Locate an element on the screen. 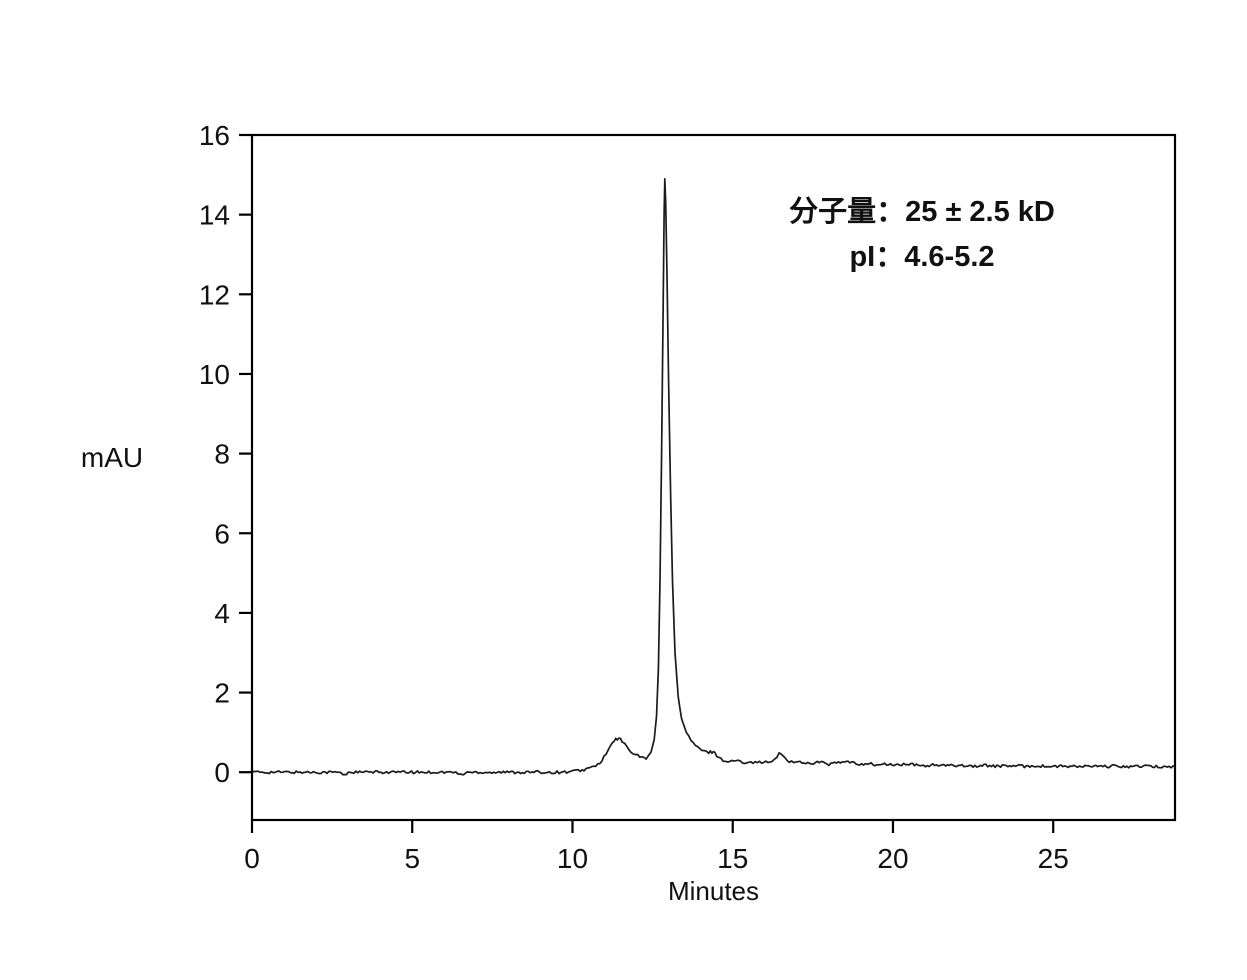 Image resolution: width=1247 pixels, height=980 pixels. y-tick-label: 10 is located at coordinates (214, 374).